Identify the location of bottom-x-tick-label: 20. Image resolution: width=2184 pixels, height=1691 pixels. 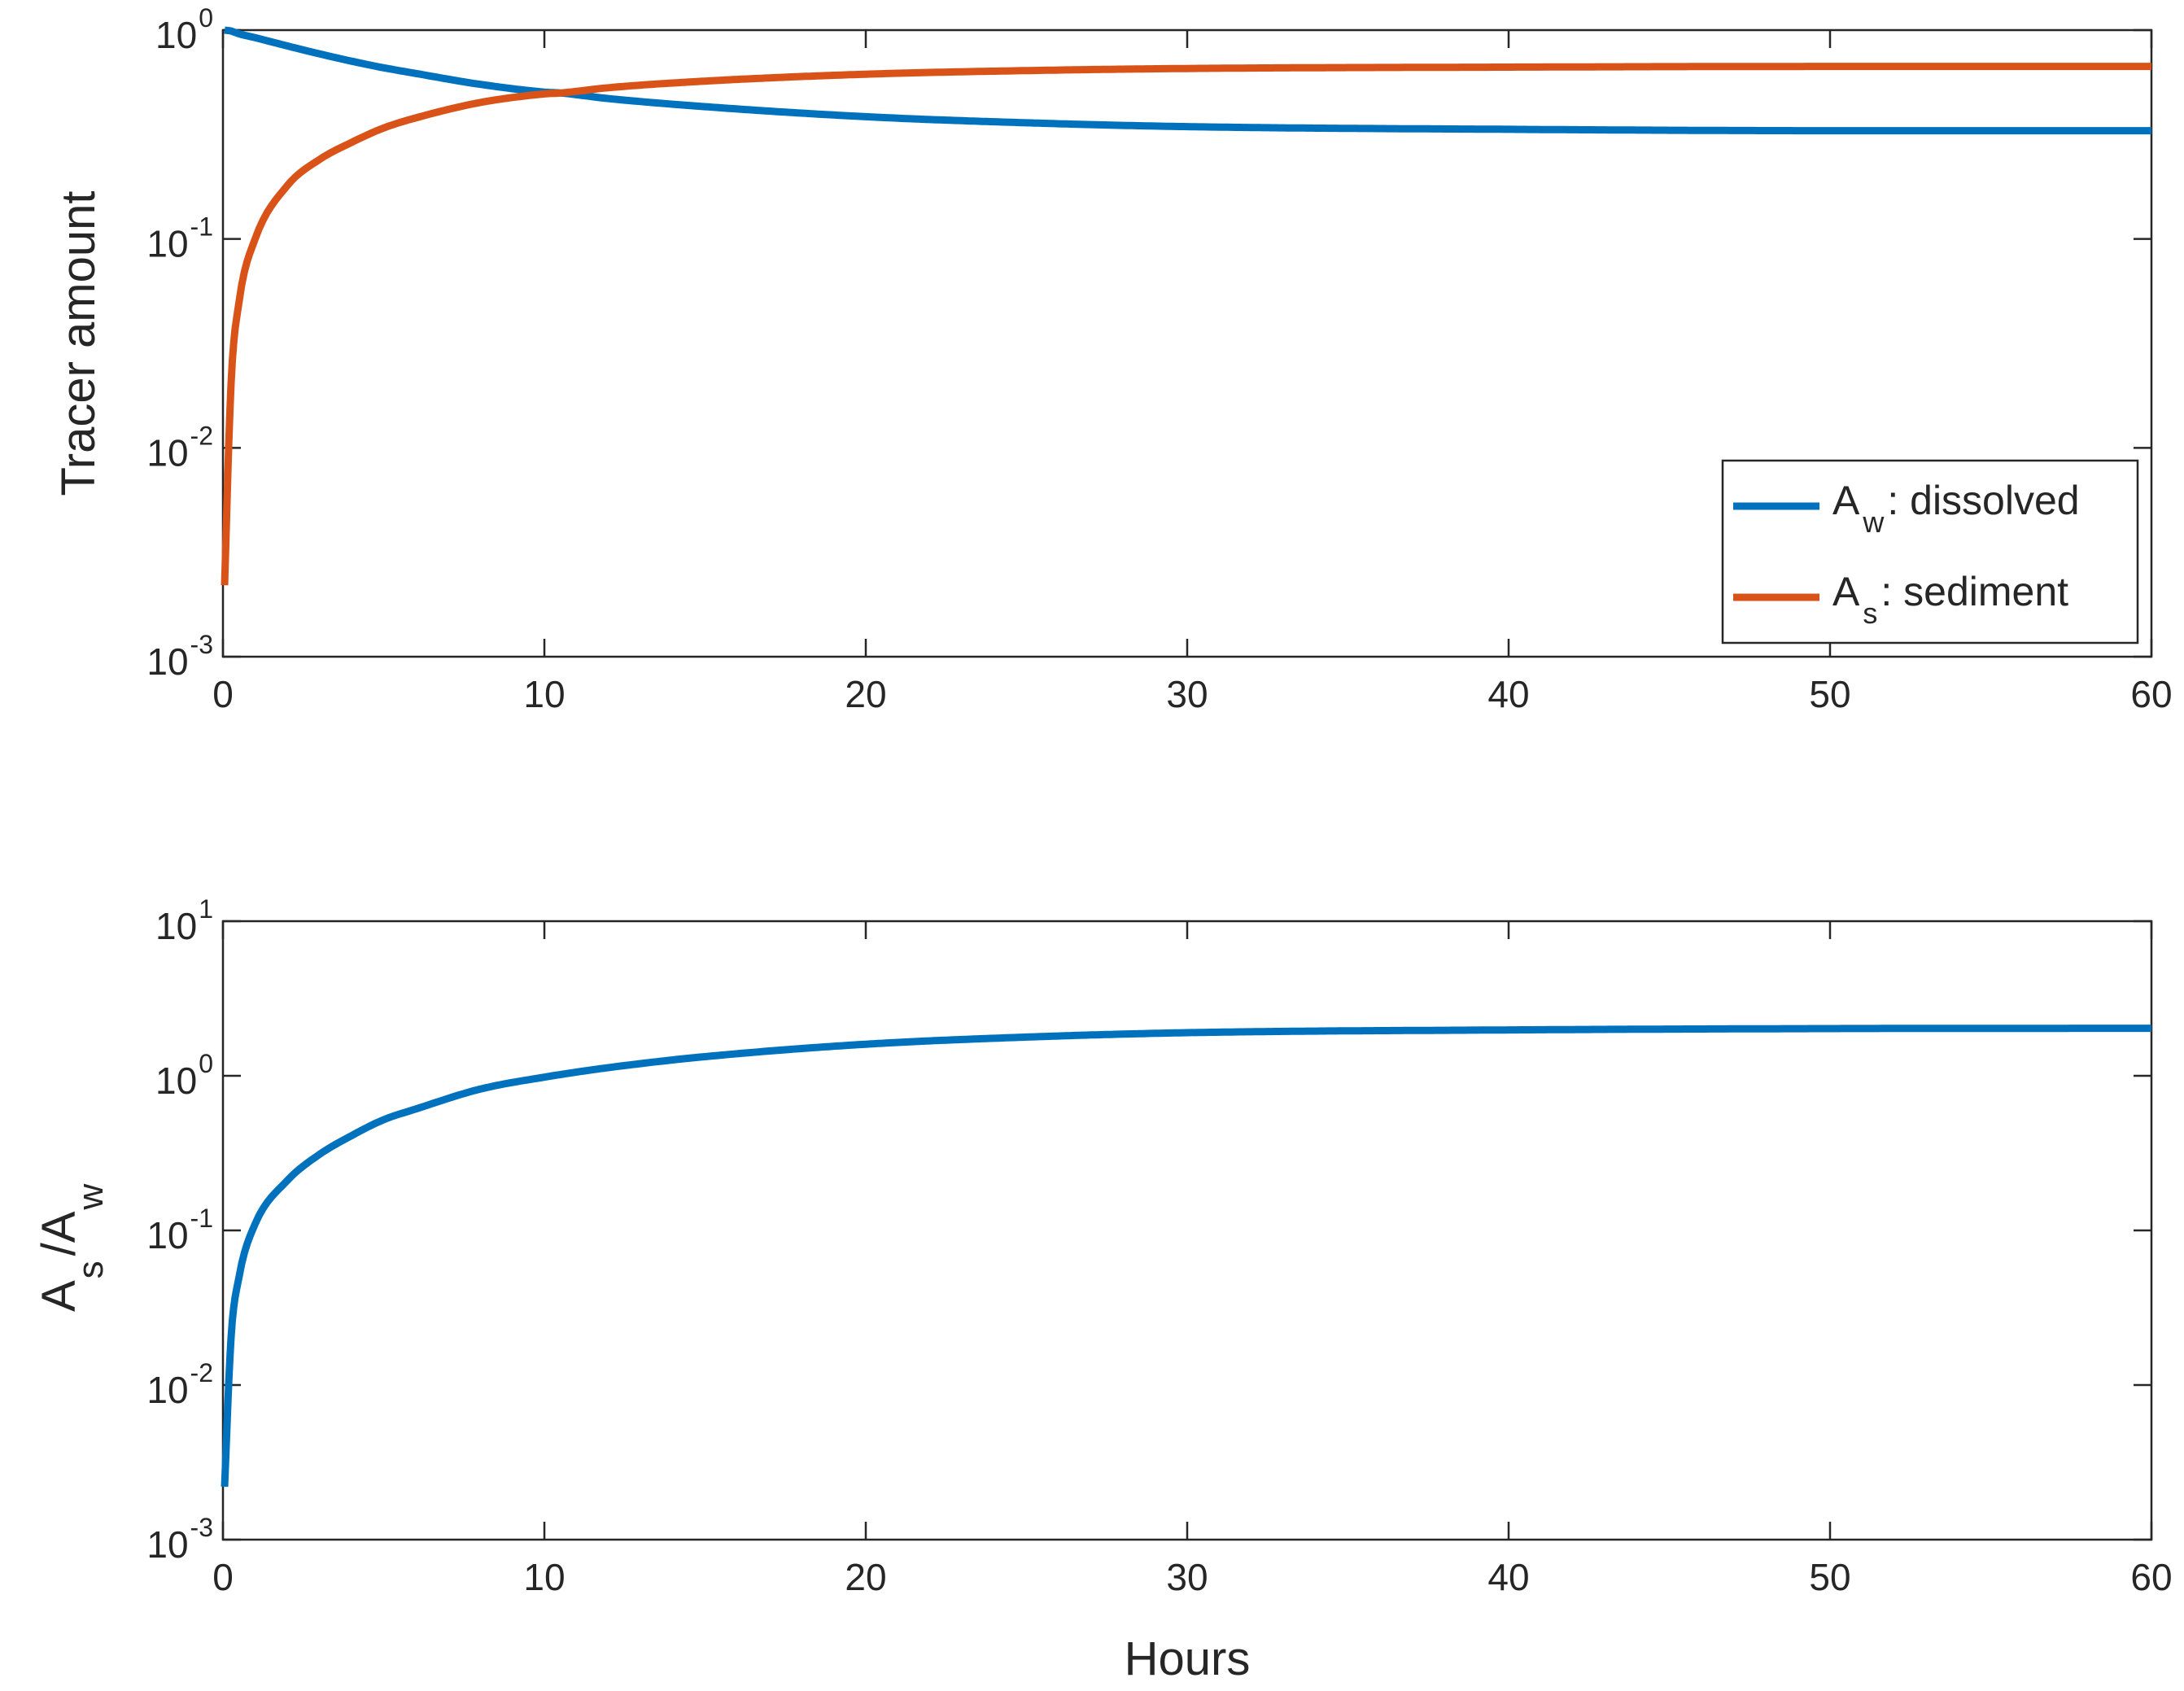
(866, 1577).